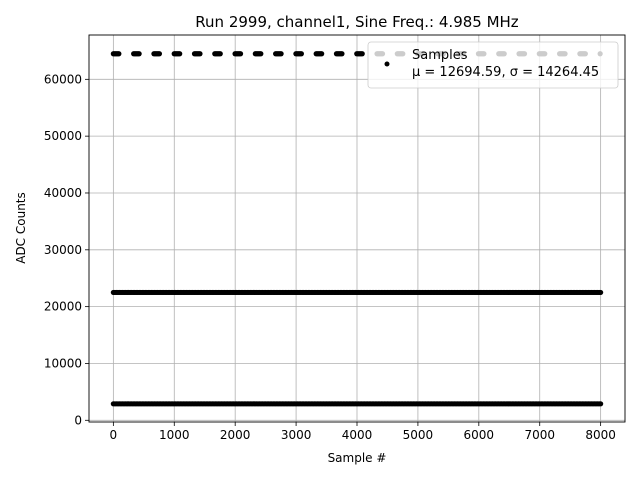  I want to click on x-tick-label: 8000, so click(600, 435).